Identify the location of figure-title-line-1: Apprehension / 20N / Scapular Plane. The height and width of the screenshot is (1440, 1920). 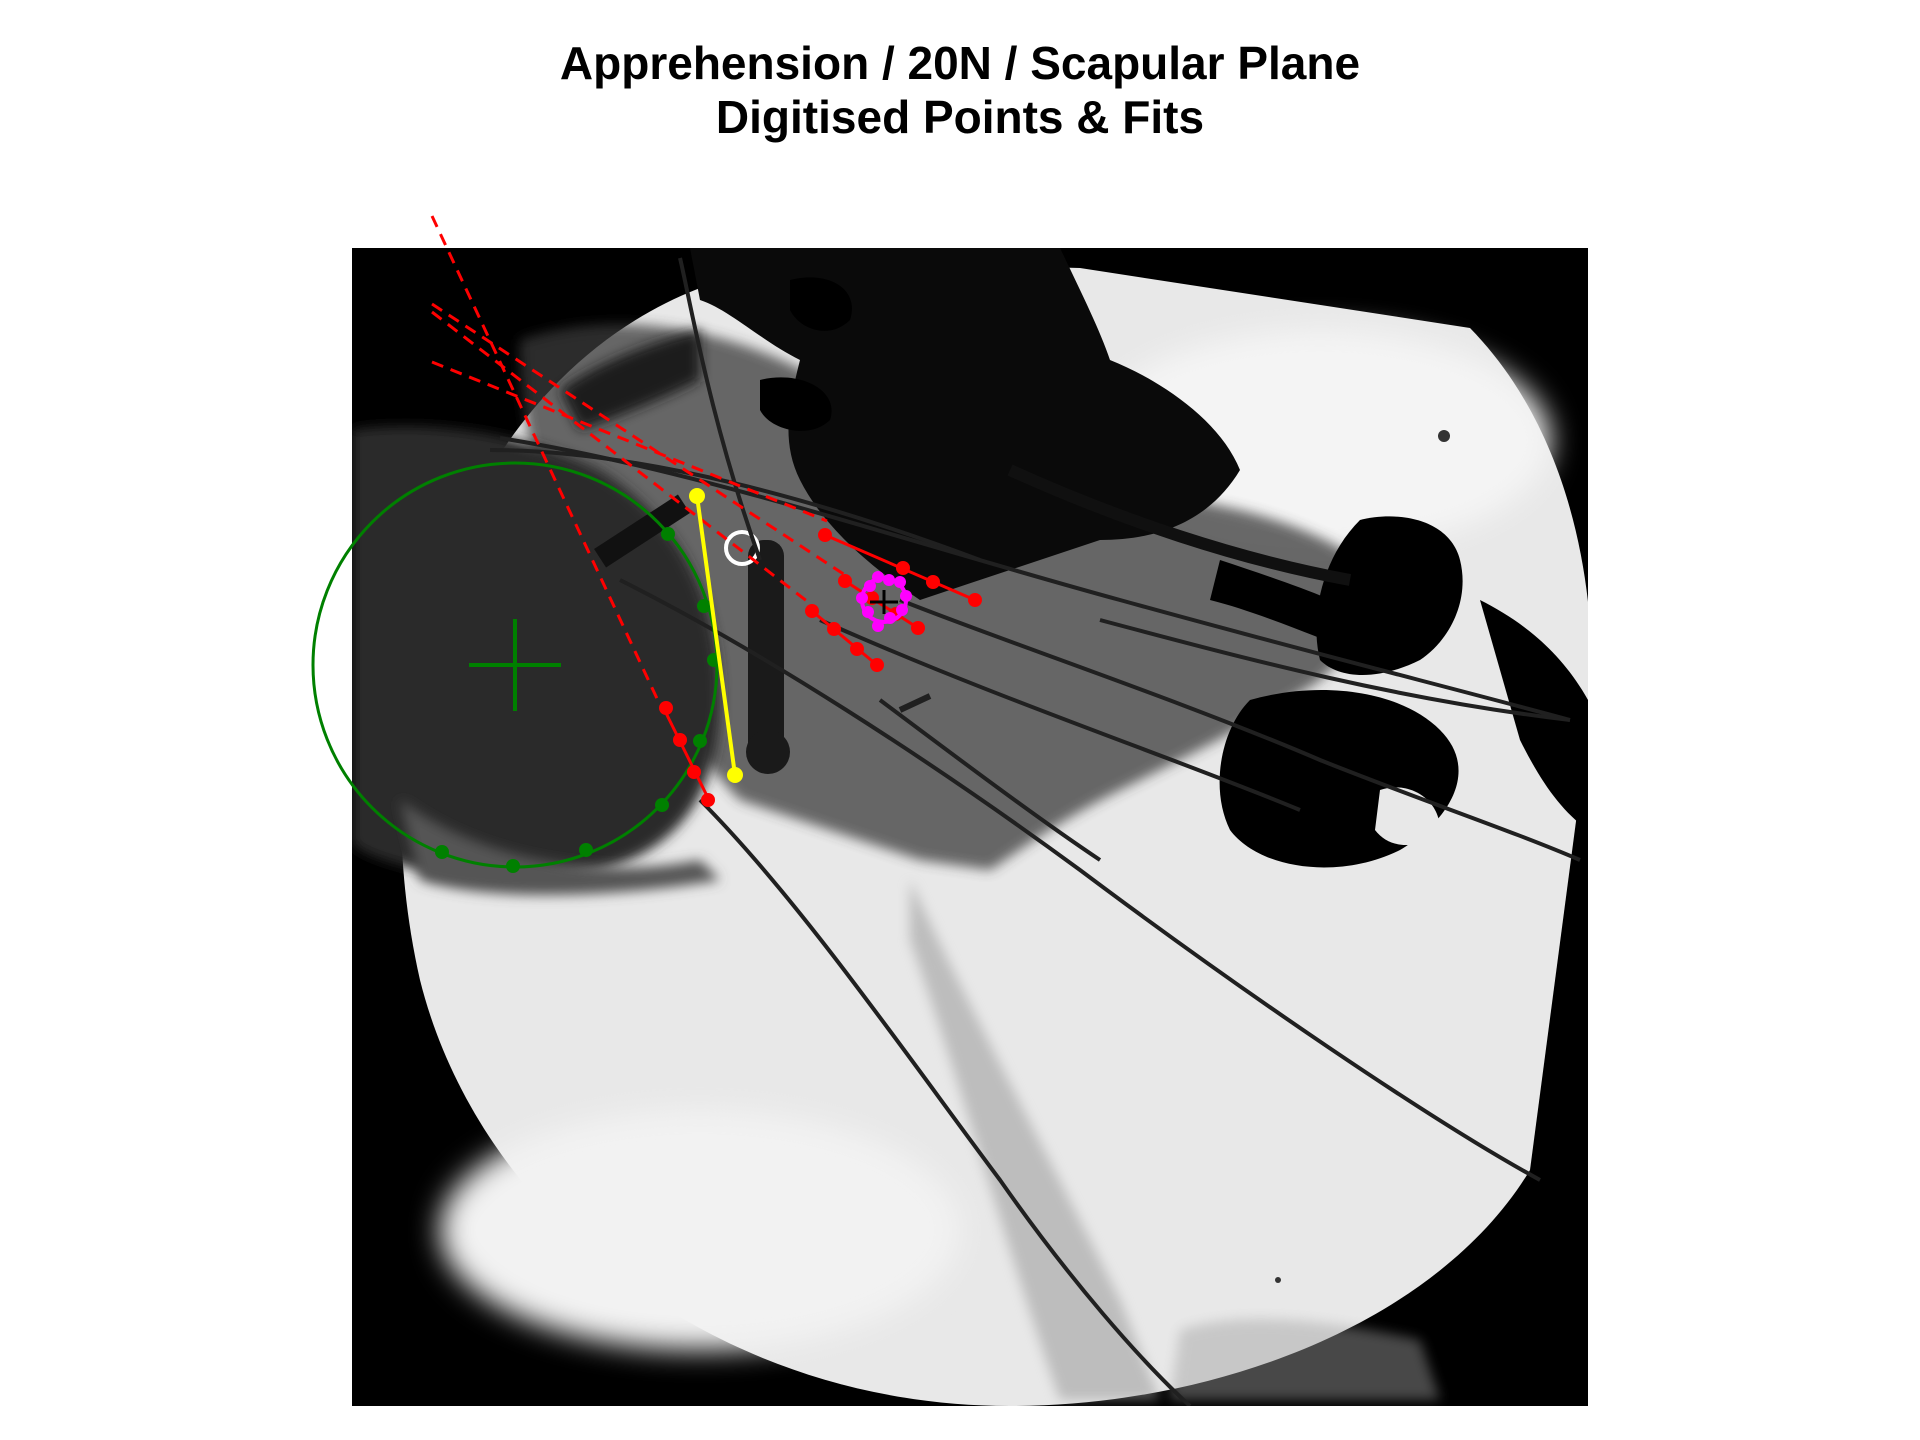
(960, 63).